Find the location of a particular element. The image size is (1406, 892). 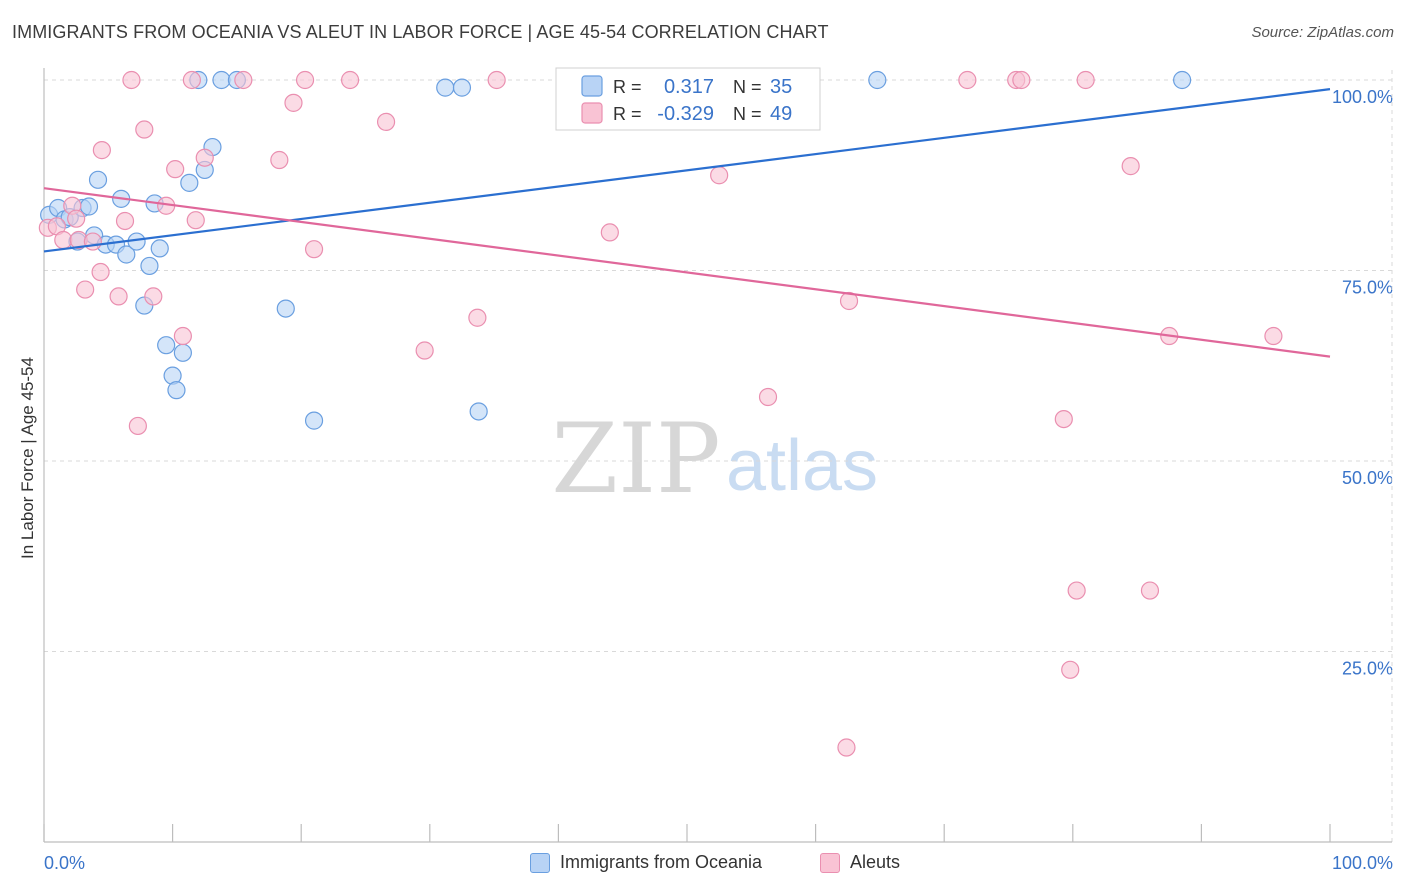

stats-n-value: 49 is located at coordinates (781, 114).